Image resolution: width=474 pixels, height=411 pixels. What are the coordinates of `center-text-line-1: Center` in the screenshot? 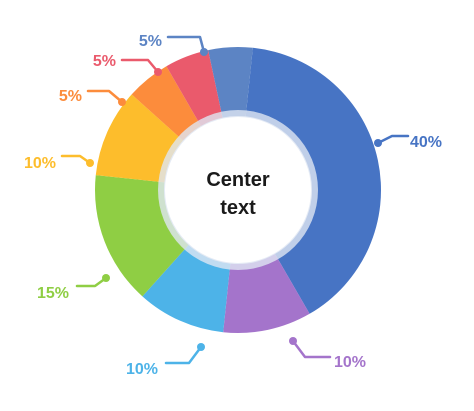 It's located at (238, 180).